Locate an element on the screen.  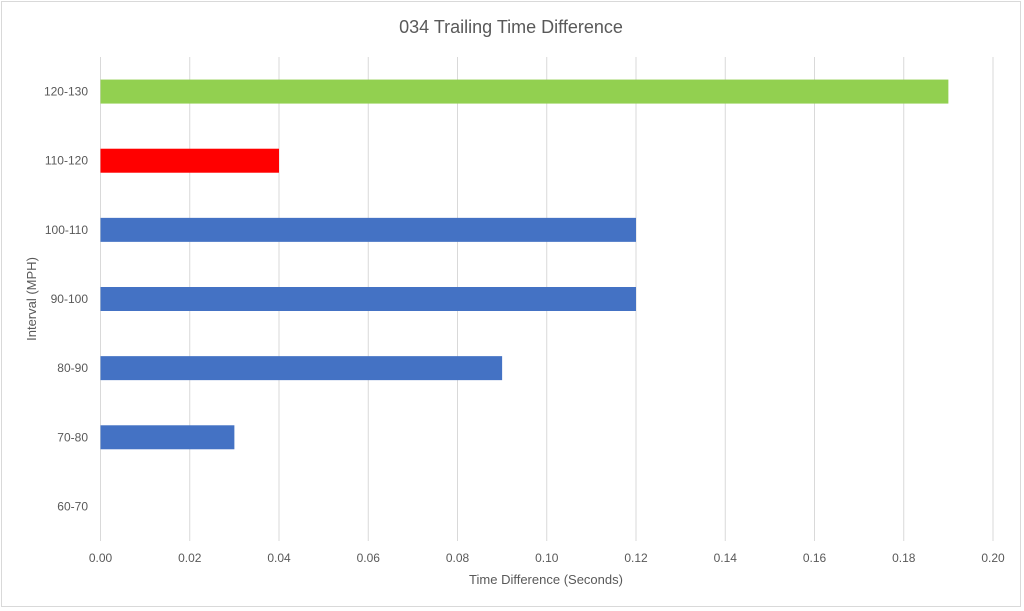
y-tick-label: 100-110 is located at coordinates (66, 230).